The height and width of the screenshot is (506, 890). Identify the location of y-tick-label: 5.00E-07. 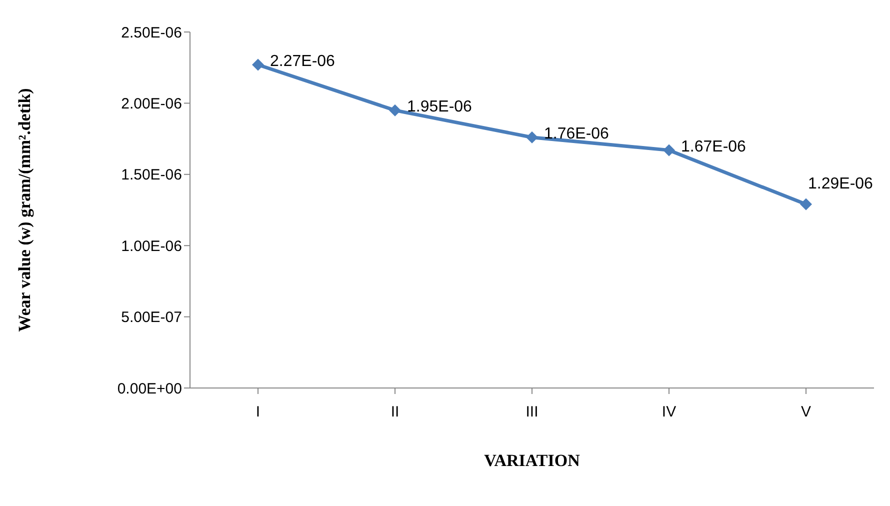
(151, 317).